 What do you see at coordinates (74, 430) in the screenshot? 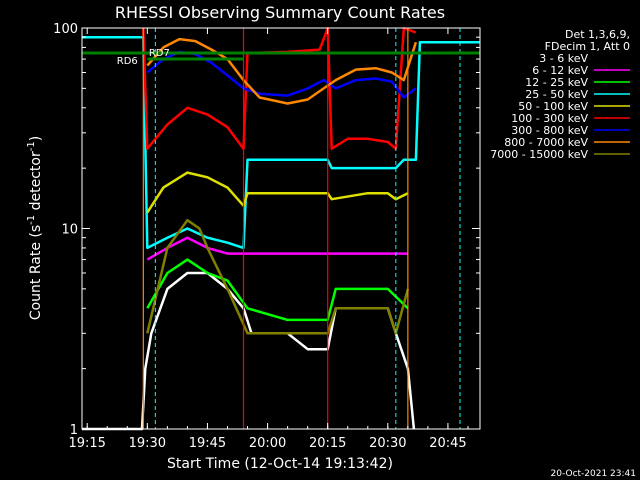
I see `y-tick-label: 1` at bounding box center [74, 430].